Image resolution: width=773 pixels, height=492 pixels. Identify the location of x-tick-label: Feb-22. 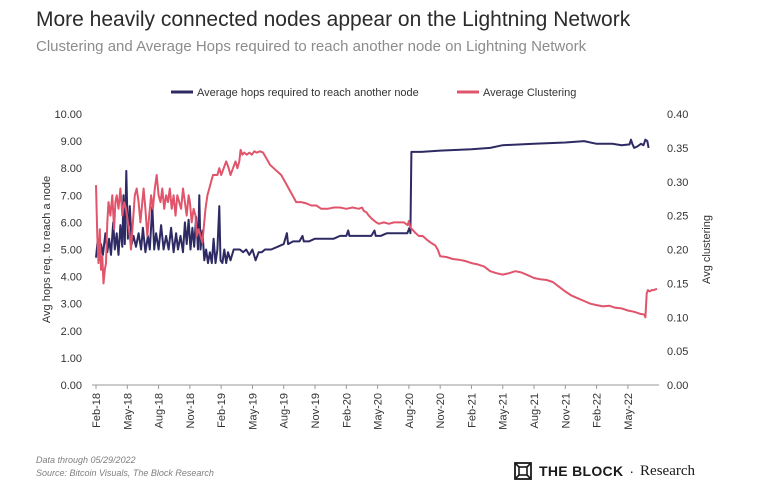
(598, 410).